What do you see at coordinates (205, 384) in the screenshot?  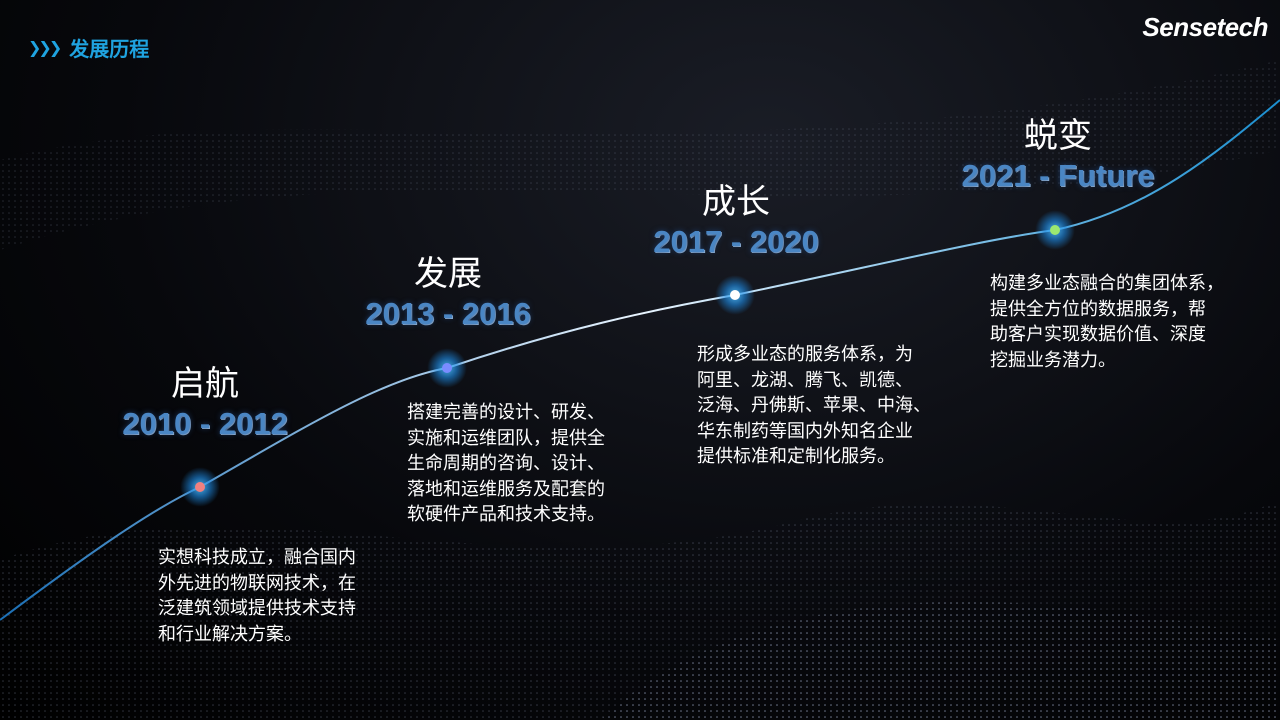 I see `stage-name: 启航` at bounding box center [205, 384].